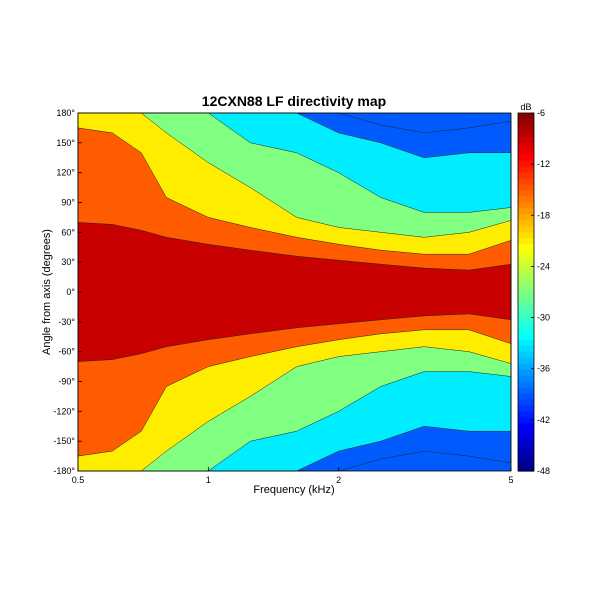  Describe the element at coordinates (68, 232) in the screenshot. I see `y-tick-label: 60°` at that location.